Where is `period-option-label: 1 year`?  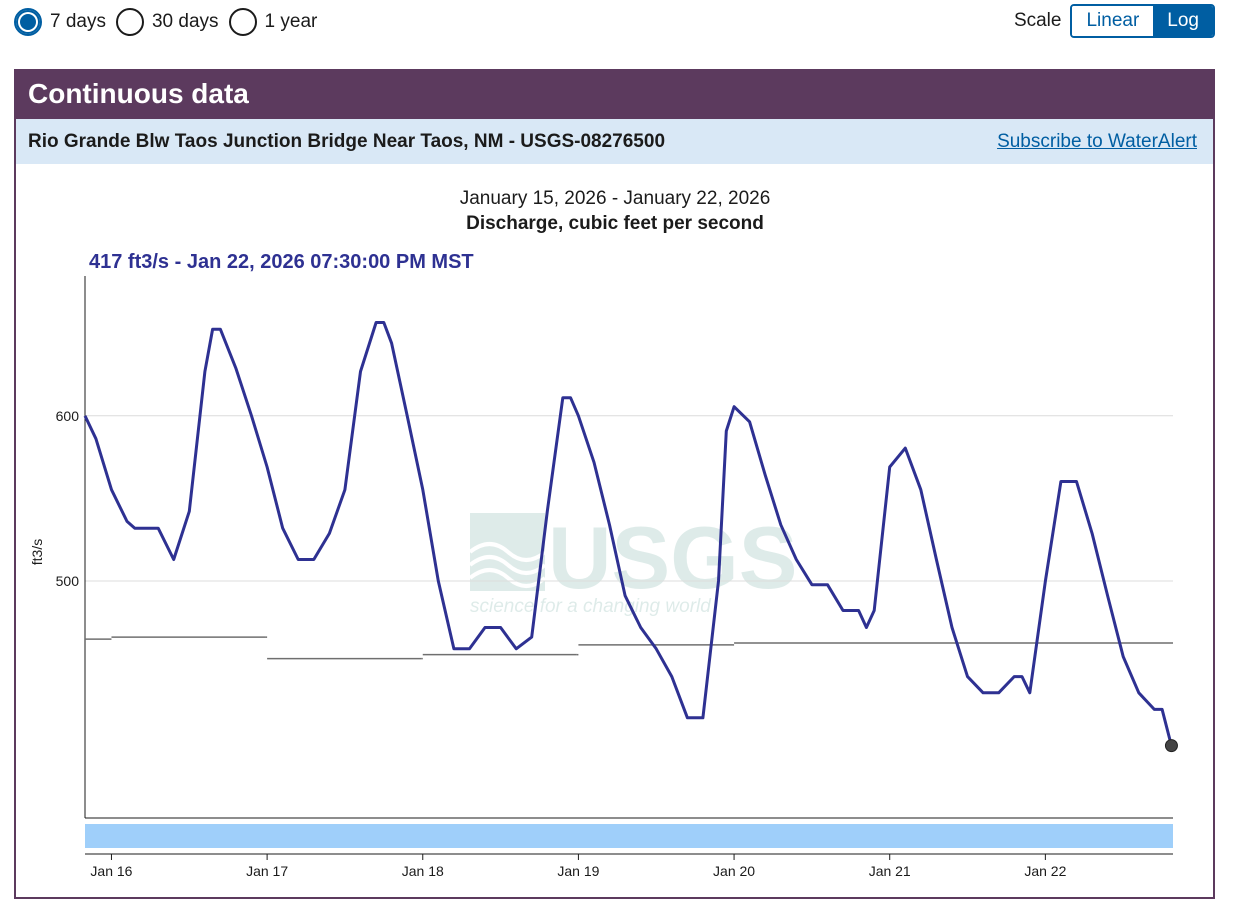
period-option-label: 1 year is located at coordinates (291, 21).